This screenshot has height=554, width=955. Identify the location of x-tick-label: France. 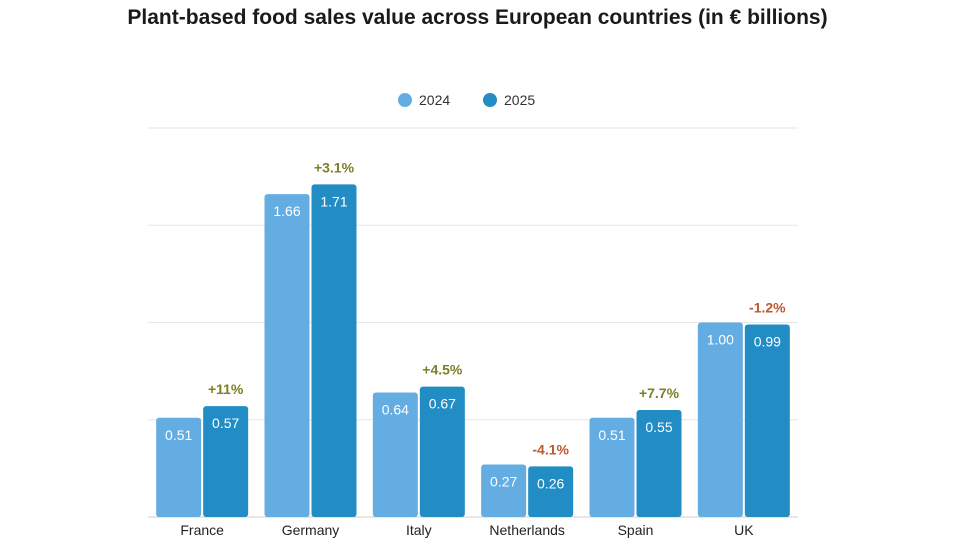
(202, 530).